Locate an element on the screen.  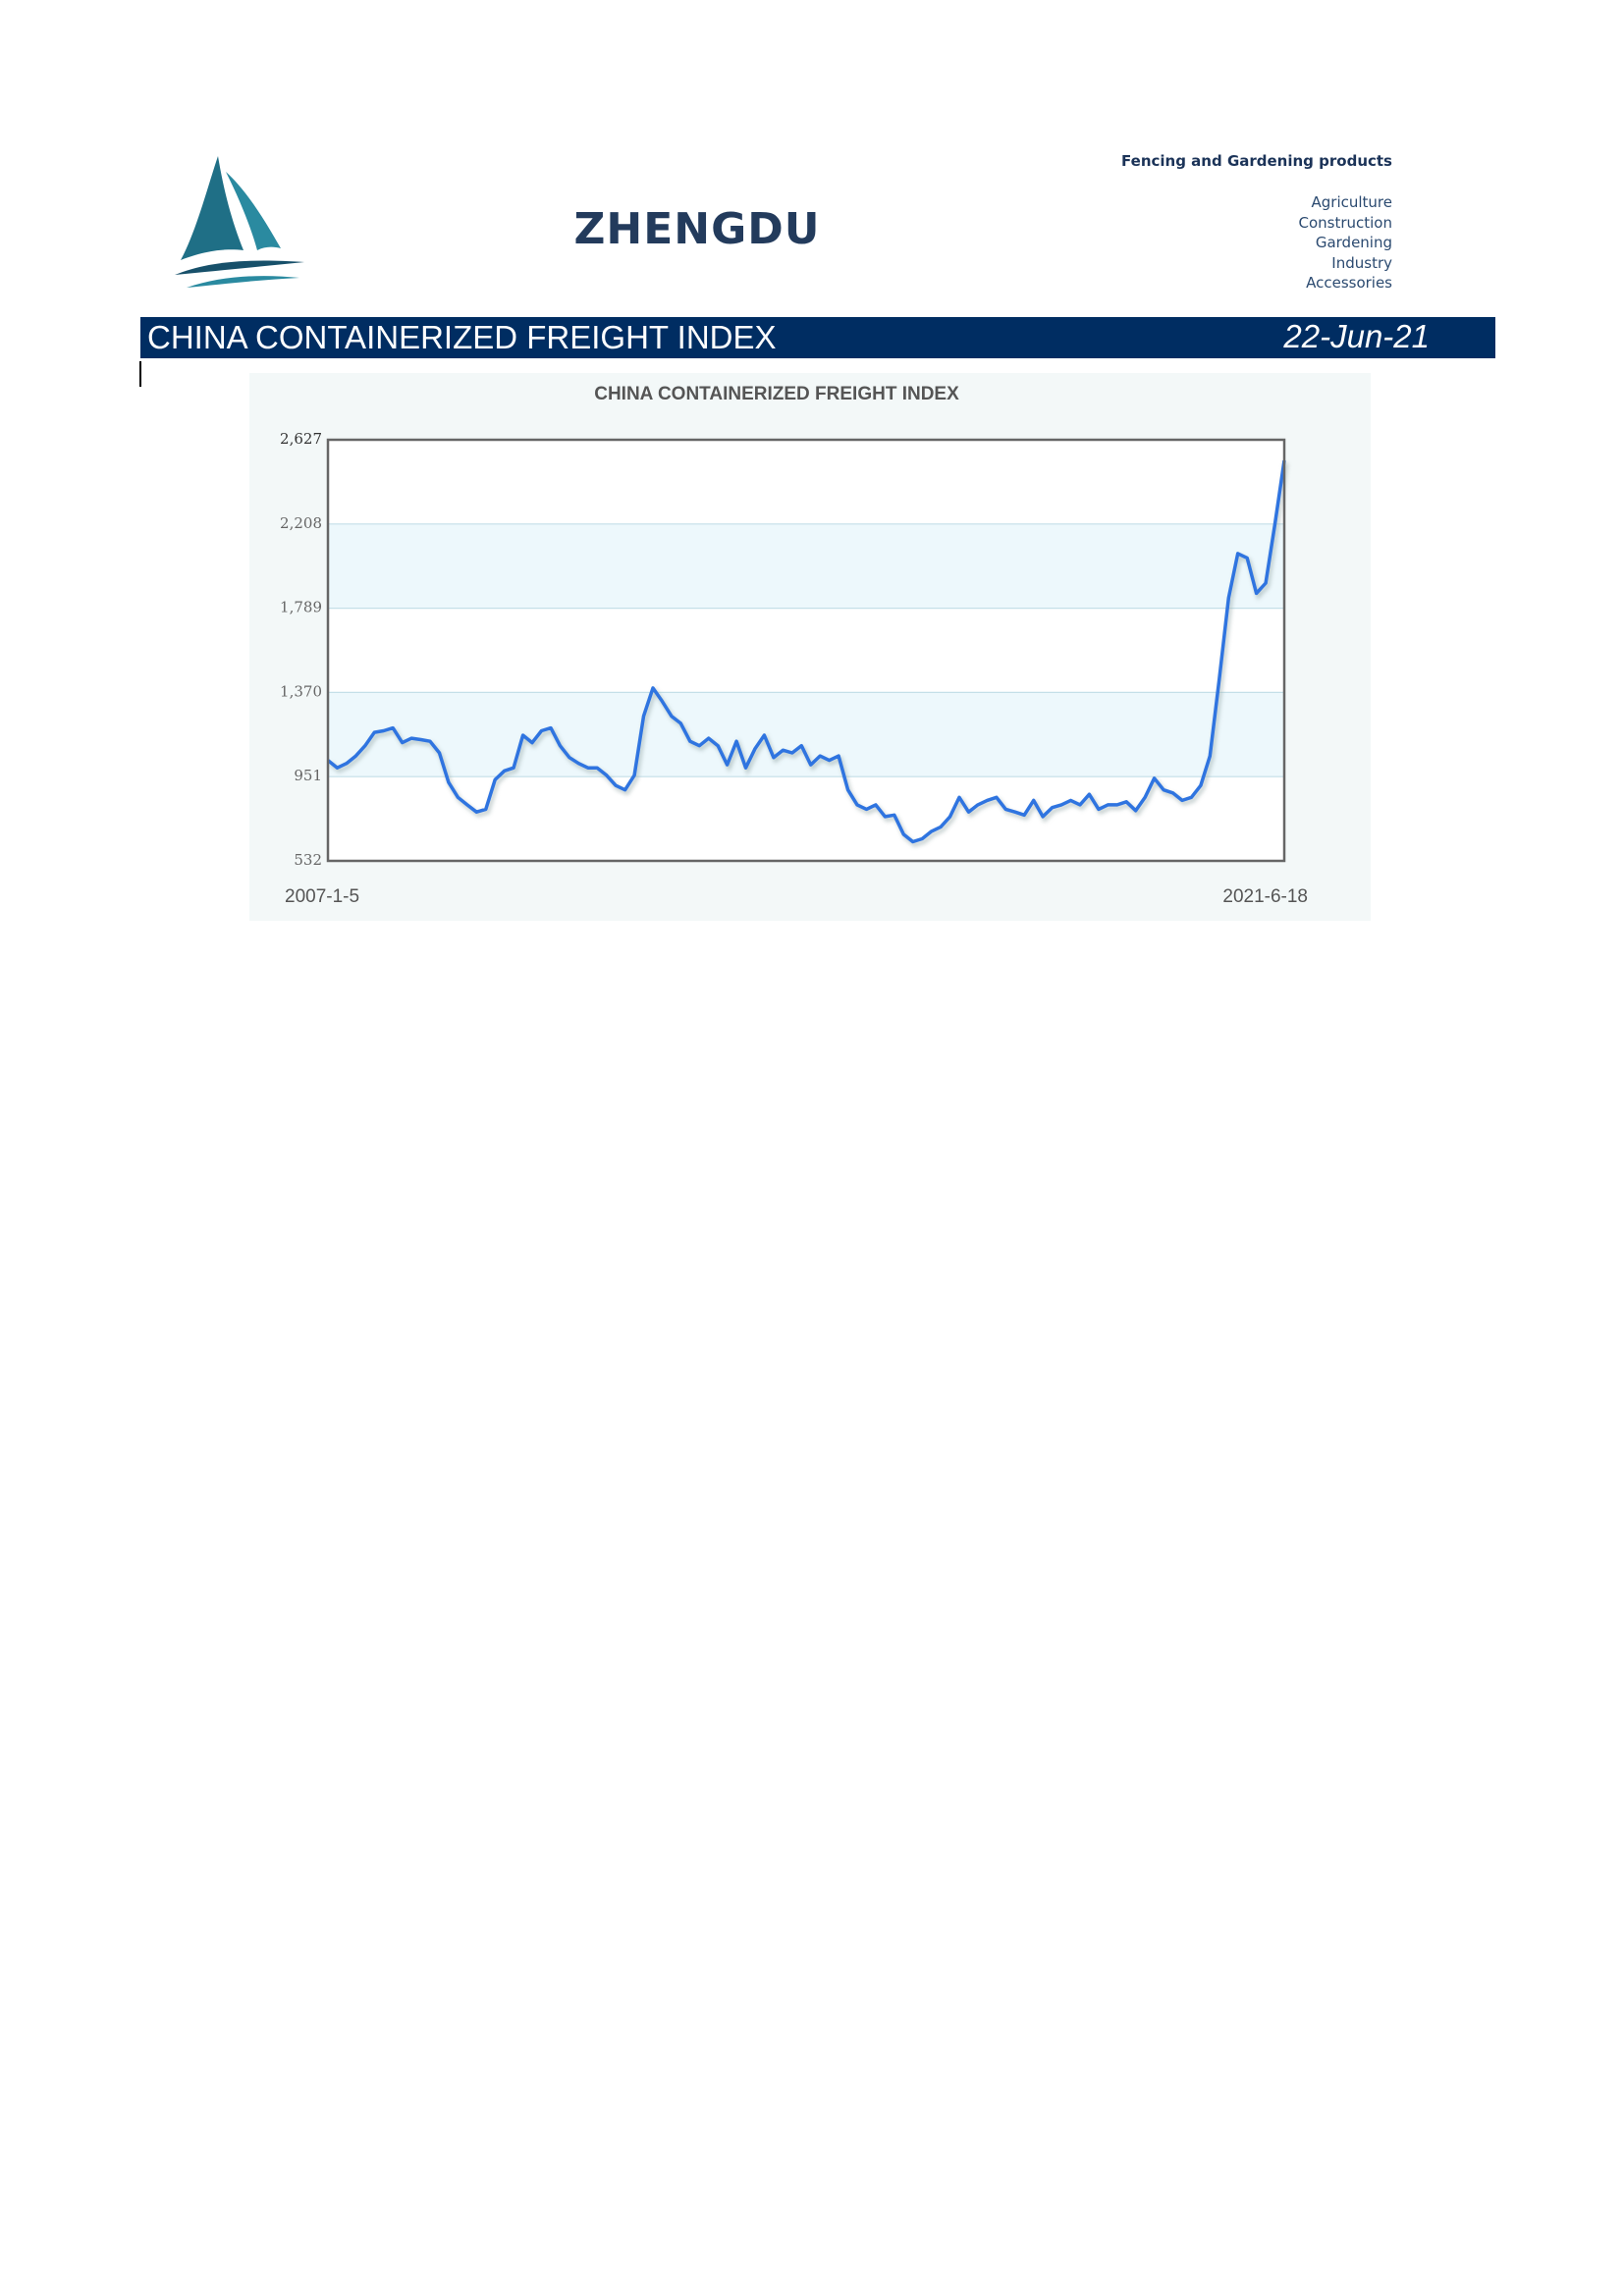
logo is located at coordinates (239, 222).